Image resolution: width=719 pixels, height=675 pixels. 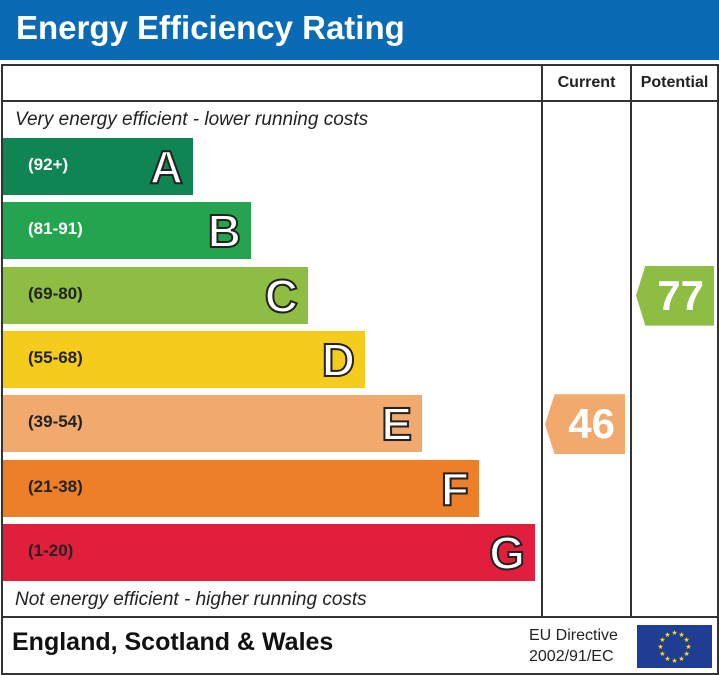 What do you see at coordinates (281, 296) in the screenshot?
I see `band-letter: C` at bounding box center [281, 296].